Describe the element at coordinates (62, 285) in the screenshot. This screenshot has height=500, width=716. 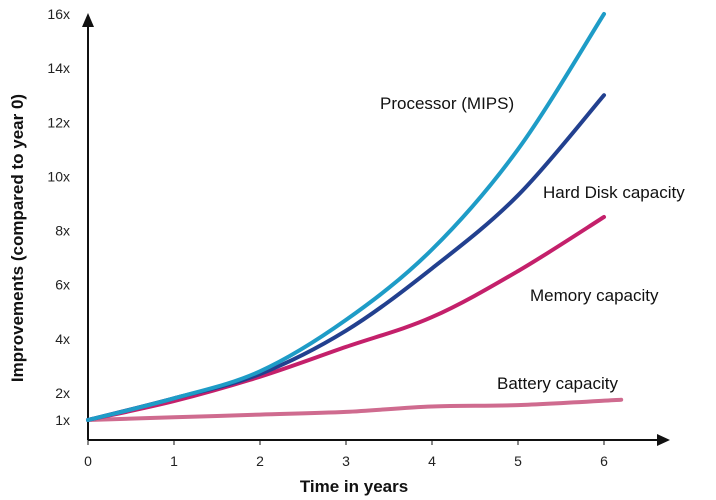
I see `y-tick-label: 6x` at that location.